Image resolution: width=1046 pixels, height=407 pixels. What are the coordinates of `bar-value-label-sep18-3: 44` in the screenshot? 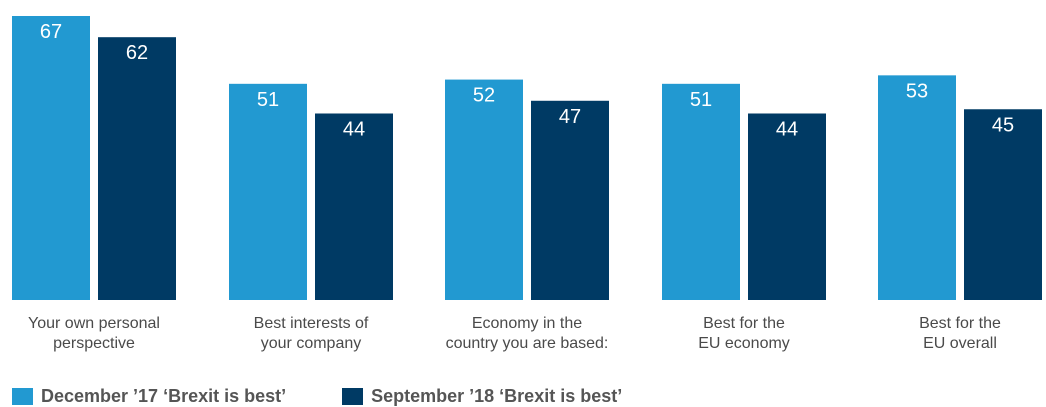 It's located at (787, 129).